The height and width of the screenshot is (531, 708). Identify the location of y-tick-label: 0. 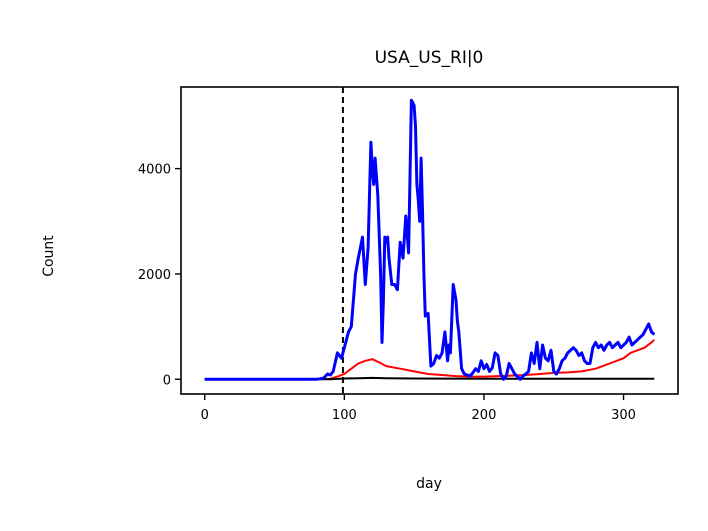
(167, 380).